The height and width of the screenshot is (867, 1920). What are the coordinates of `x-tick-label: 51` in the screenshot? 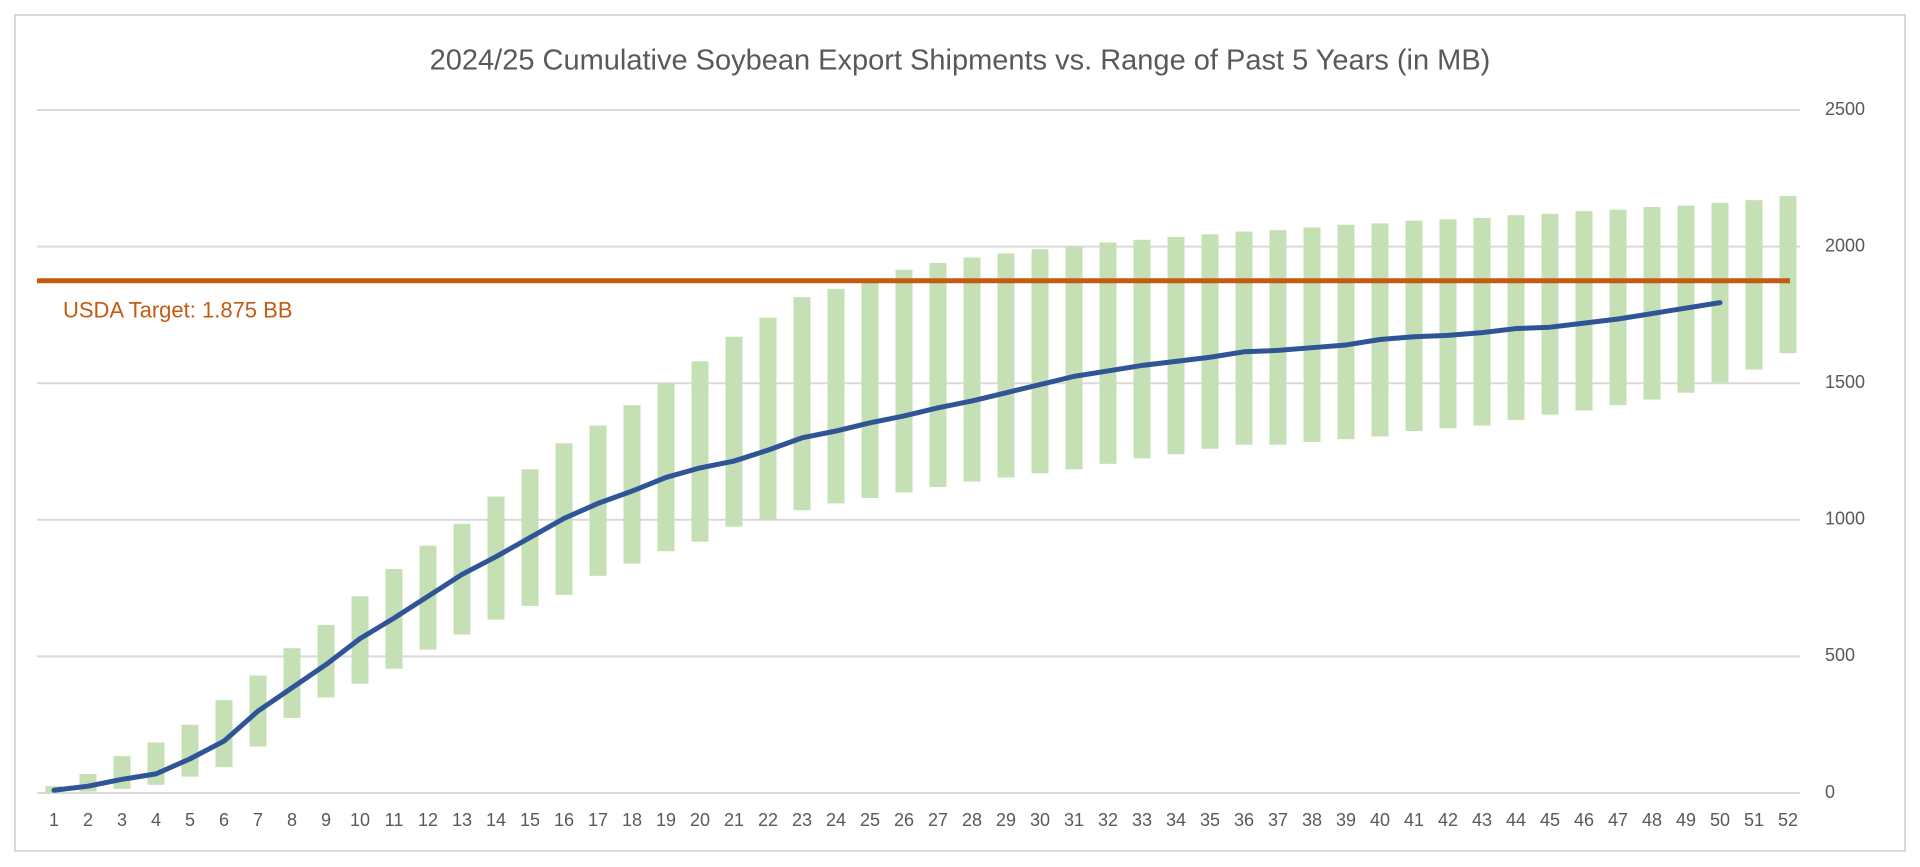 It's located at (1754, 820).